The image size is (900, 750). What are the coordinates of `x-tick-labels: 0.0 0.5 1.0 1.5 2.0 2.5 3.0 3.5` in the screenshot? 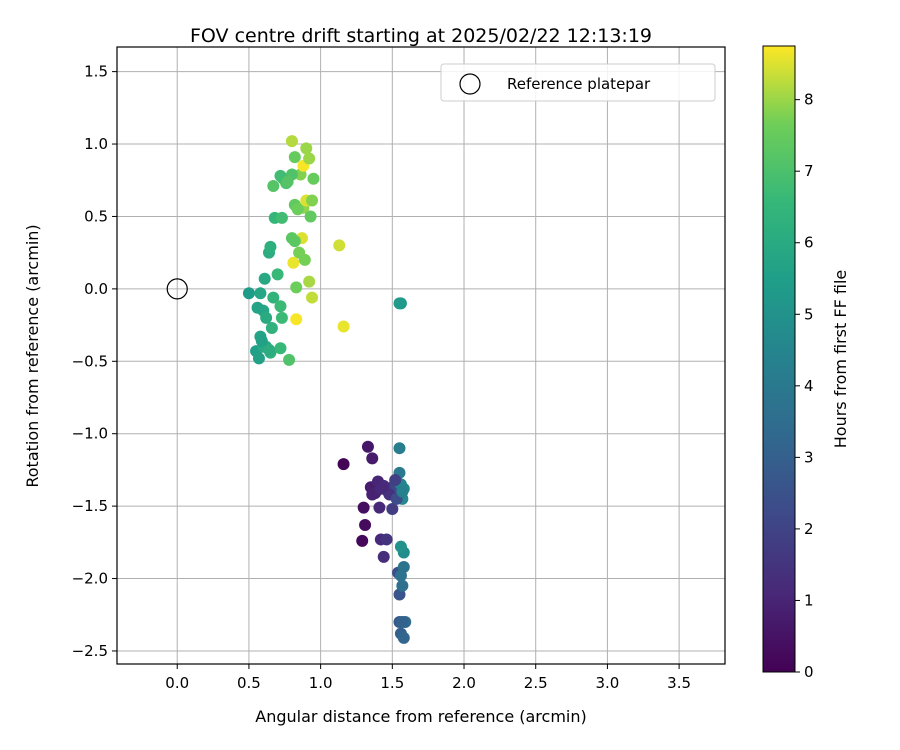 It's located at (428, 678).